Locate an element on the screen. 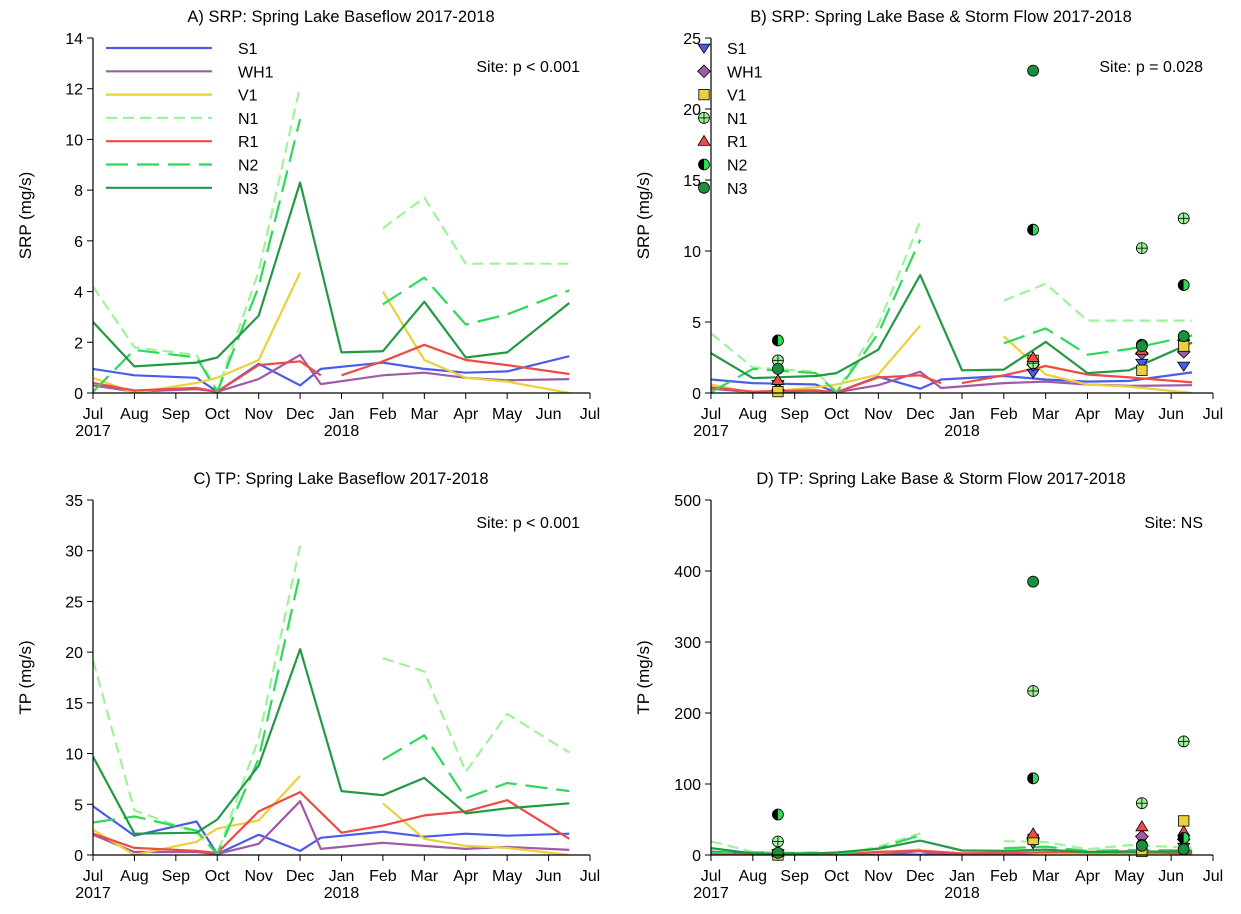  y-tick-label: 6 is located at coordinates (78, 242).